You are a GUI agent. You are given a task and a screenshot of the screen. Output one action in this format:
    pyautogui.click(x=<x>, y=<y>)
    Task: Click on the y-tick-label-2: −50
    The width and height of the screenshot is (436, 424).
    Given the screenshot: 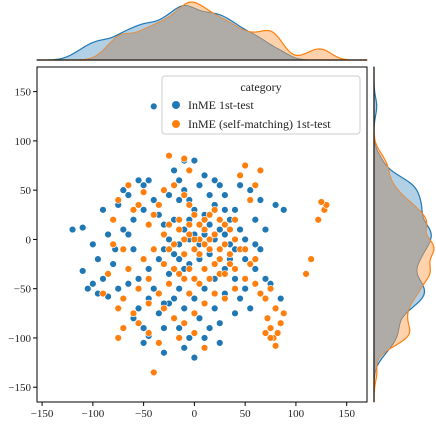 What is the action you would take?
    pyautogui.click(x=23, y=290)
    